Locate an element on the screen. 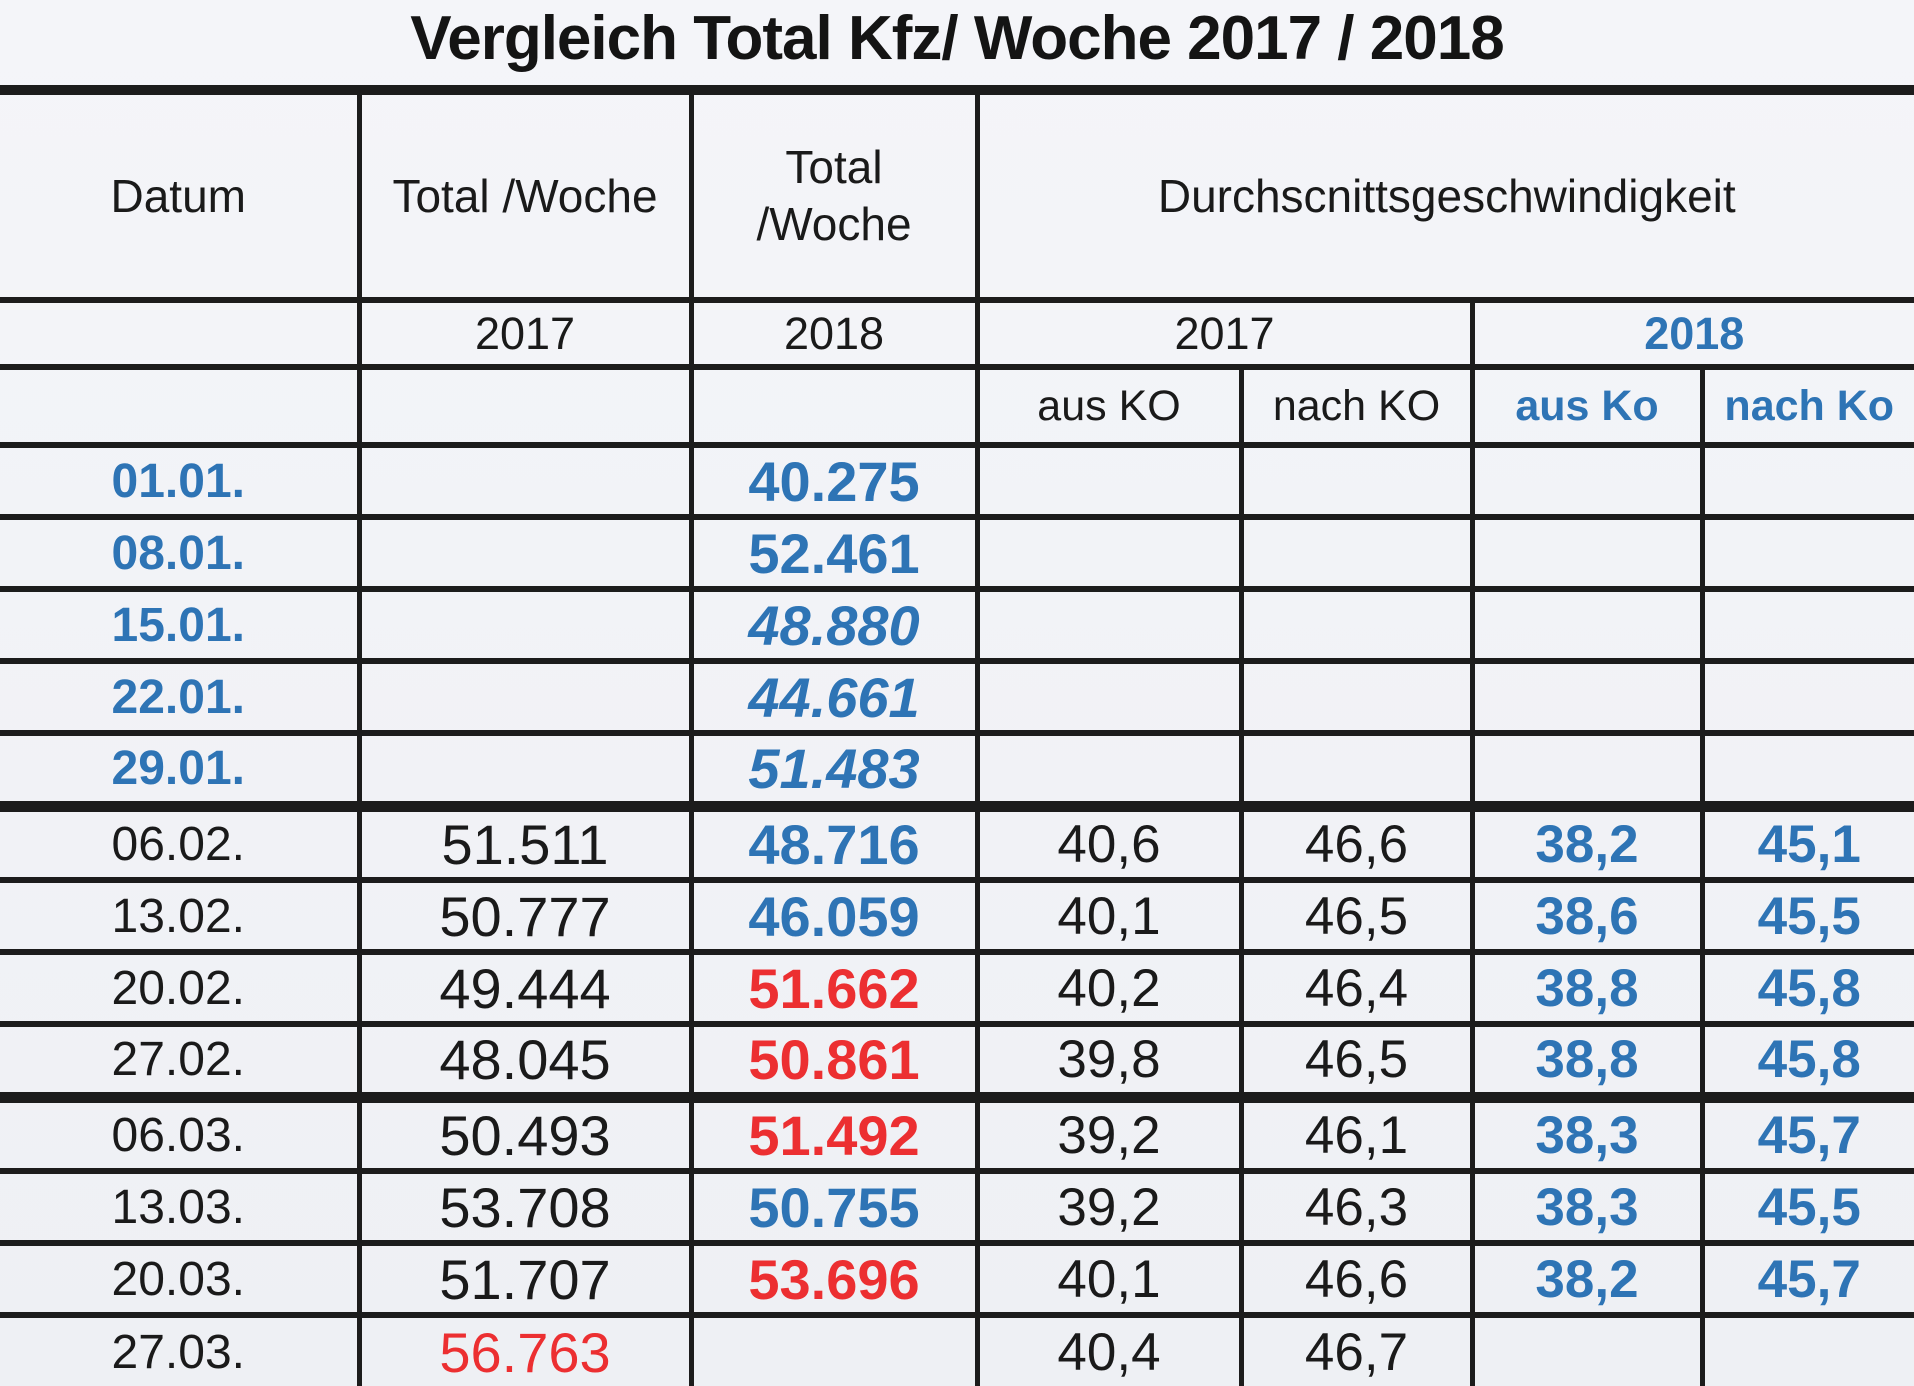  cell-date: 27.03. is located at coordinates (181, 1350).